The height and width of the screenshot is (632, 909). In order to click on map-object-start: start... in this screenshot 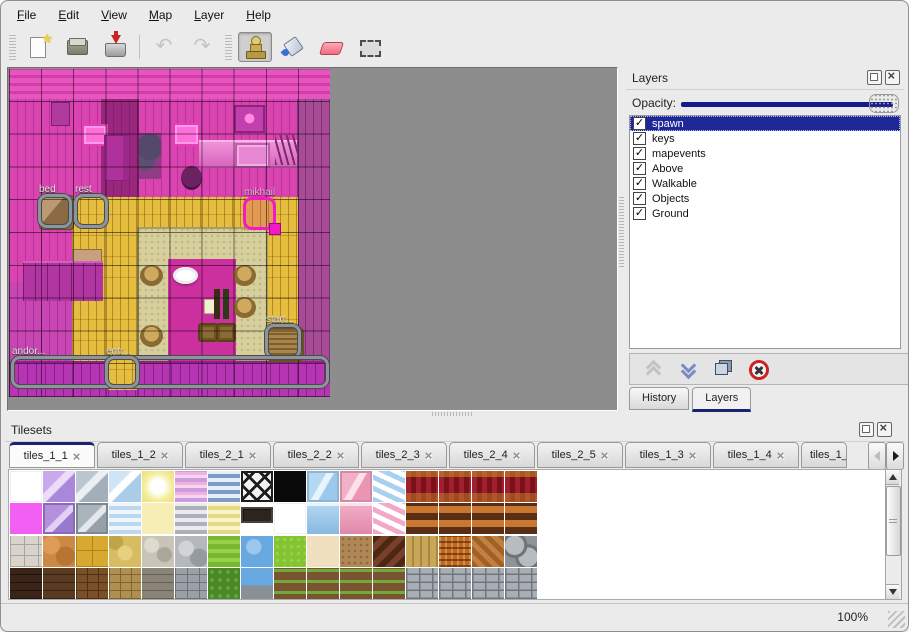, I will do `click(283, 336)`.